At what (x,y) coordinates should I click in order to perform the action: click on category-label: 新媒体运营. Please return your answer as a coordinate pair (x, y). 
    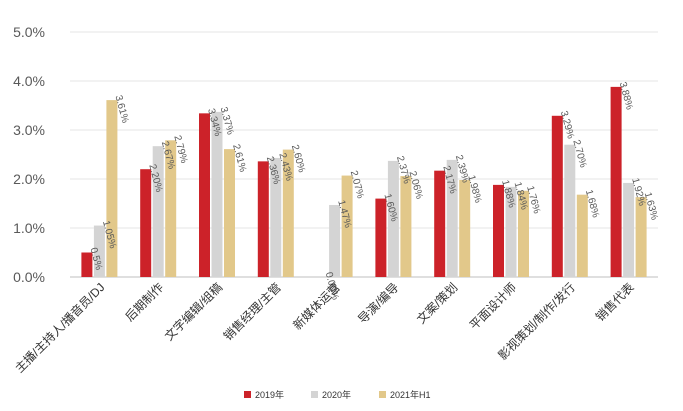
    Looking at the image, I should click on (316, 306).